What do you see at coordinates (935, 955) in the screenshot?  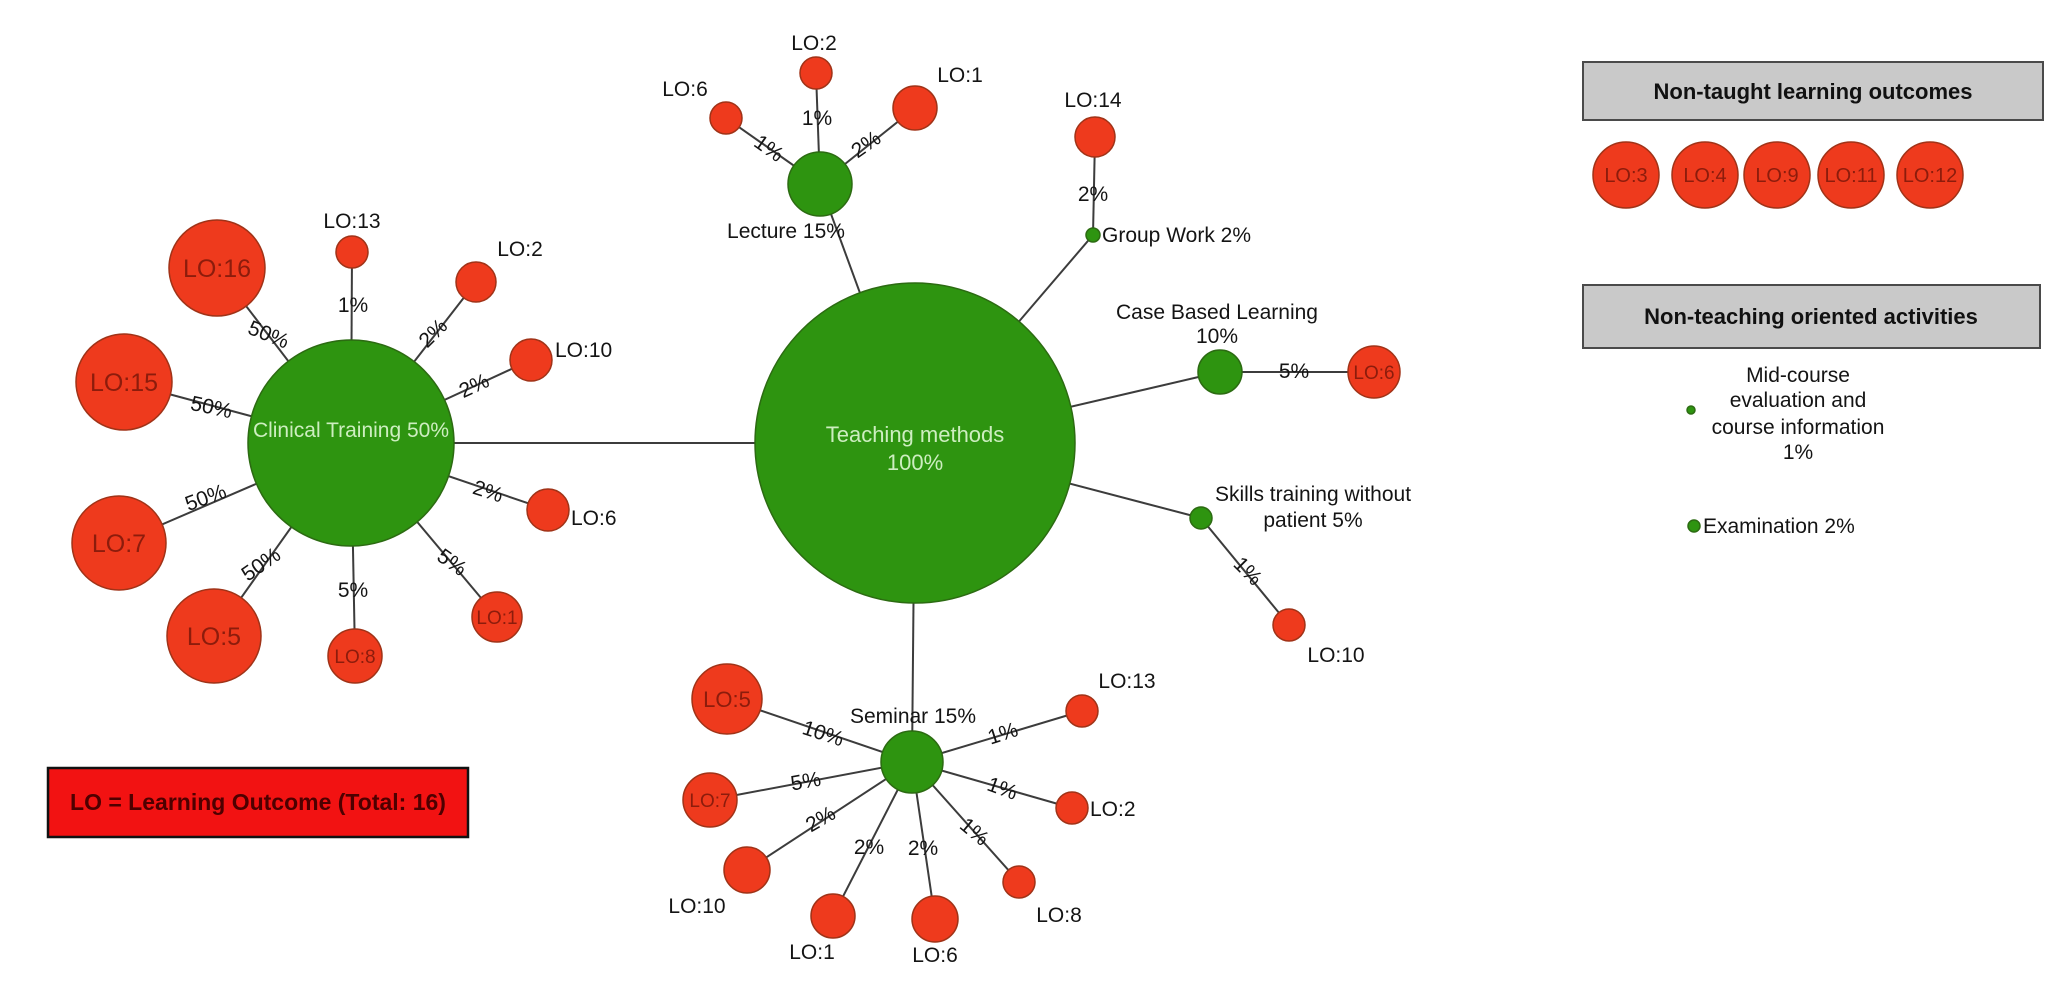 I see `satellite-seminar-lo6-label: LO:6` at bounding box center [935, 955].